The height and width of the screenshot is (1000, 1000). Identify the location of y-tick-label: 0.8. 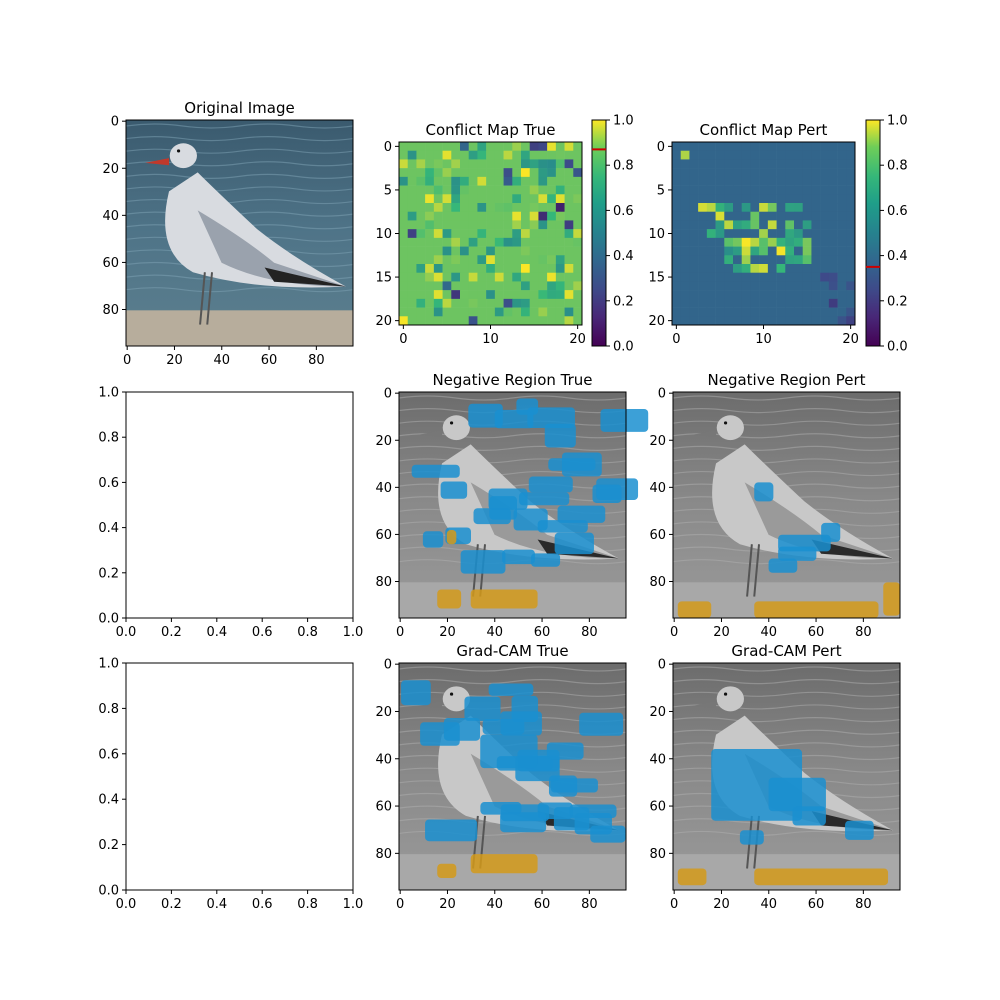
(108, 438).